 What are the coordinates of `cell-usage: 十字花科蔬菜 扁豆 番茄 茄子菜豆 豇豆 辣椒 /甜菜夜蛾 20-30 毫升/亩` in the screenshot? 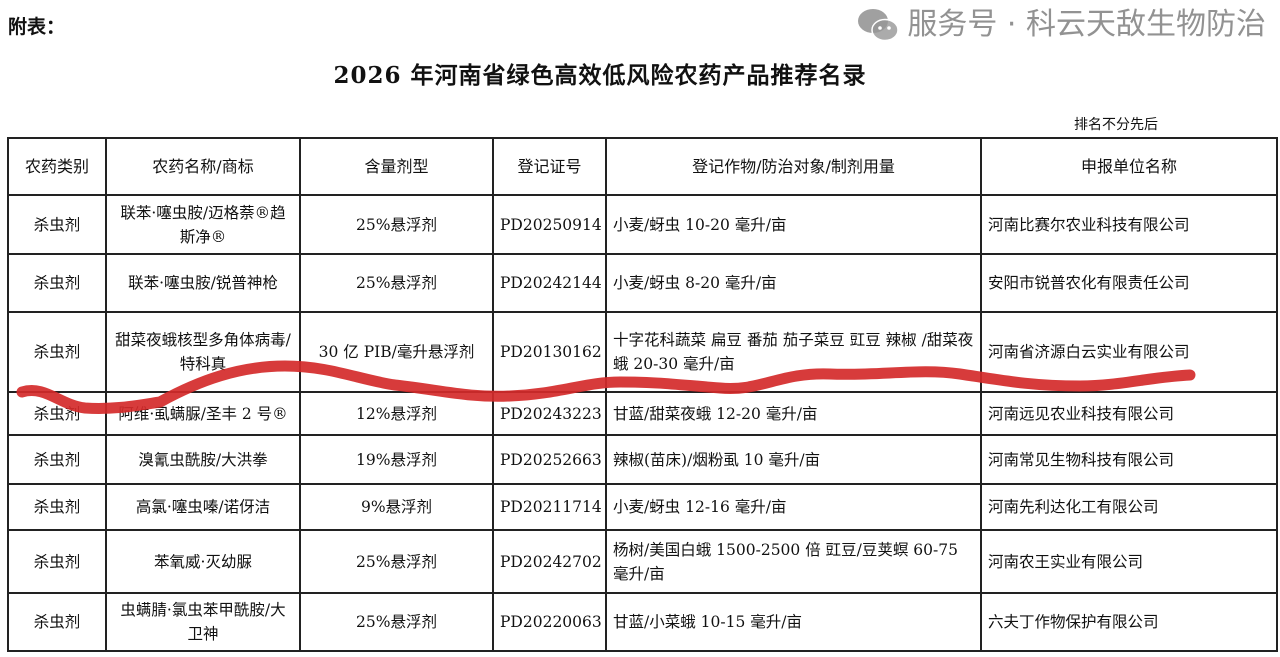 It's located at (793, 352).